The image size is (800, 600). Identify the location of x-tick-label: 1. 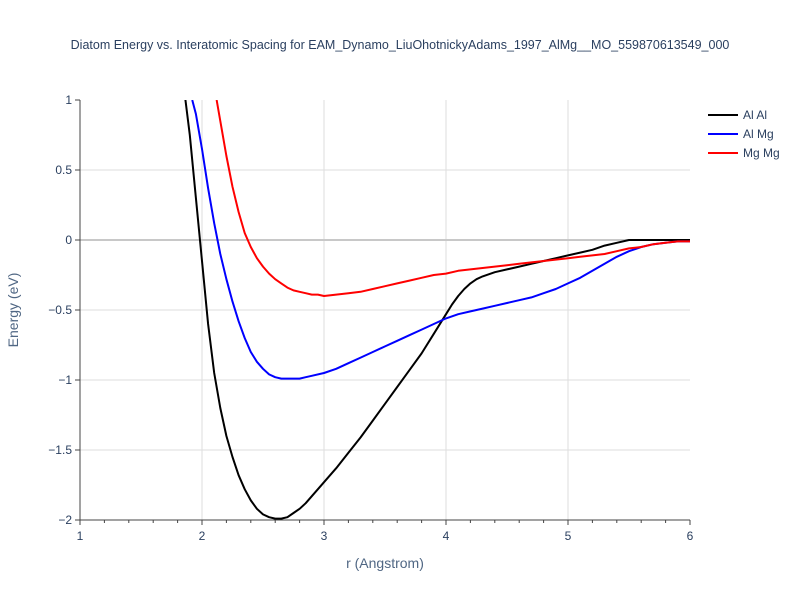
(80, 536).